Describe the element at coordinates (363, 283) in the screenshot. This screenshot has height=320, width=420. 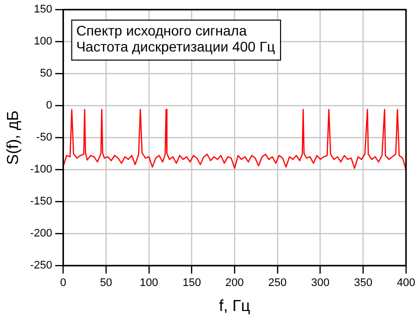
I see `x-tick-label: 350` at that location.